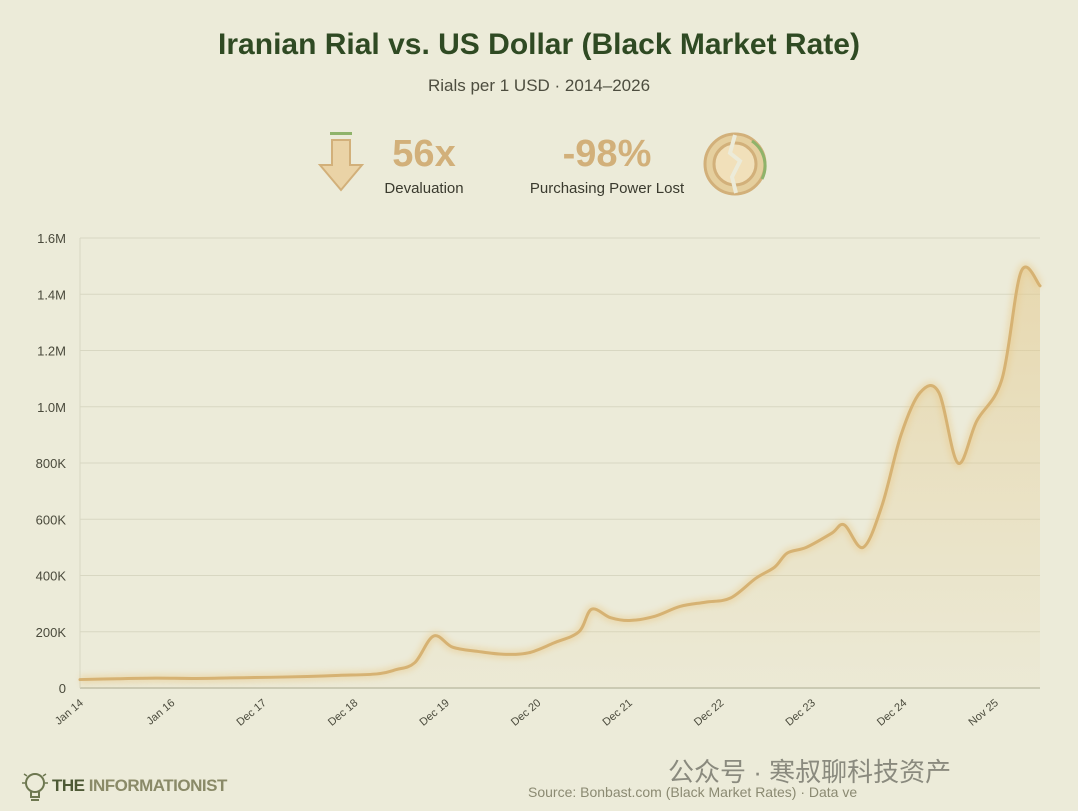  I want to click on y-tick-label: 200K, so click(51, 632).